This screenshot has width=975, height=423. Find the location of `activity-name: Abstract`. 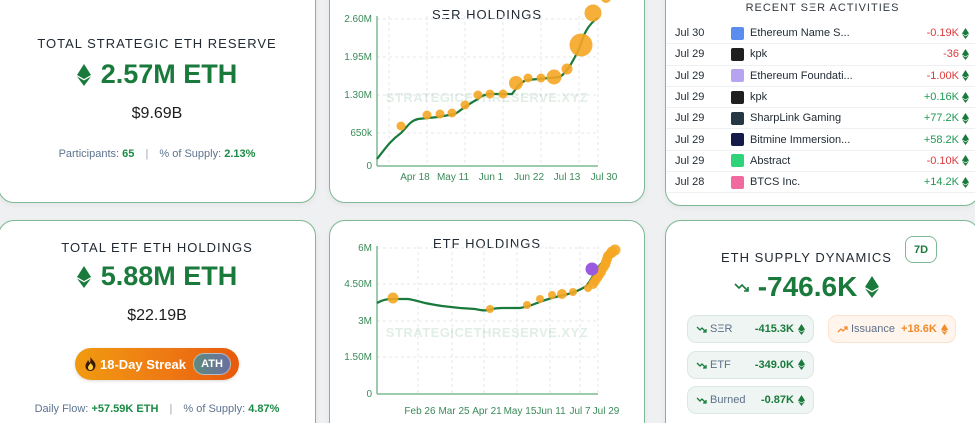

activity-name: Abstract is located at coordinates (770, 160).